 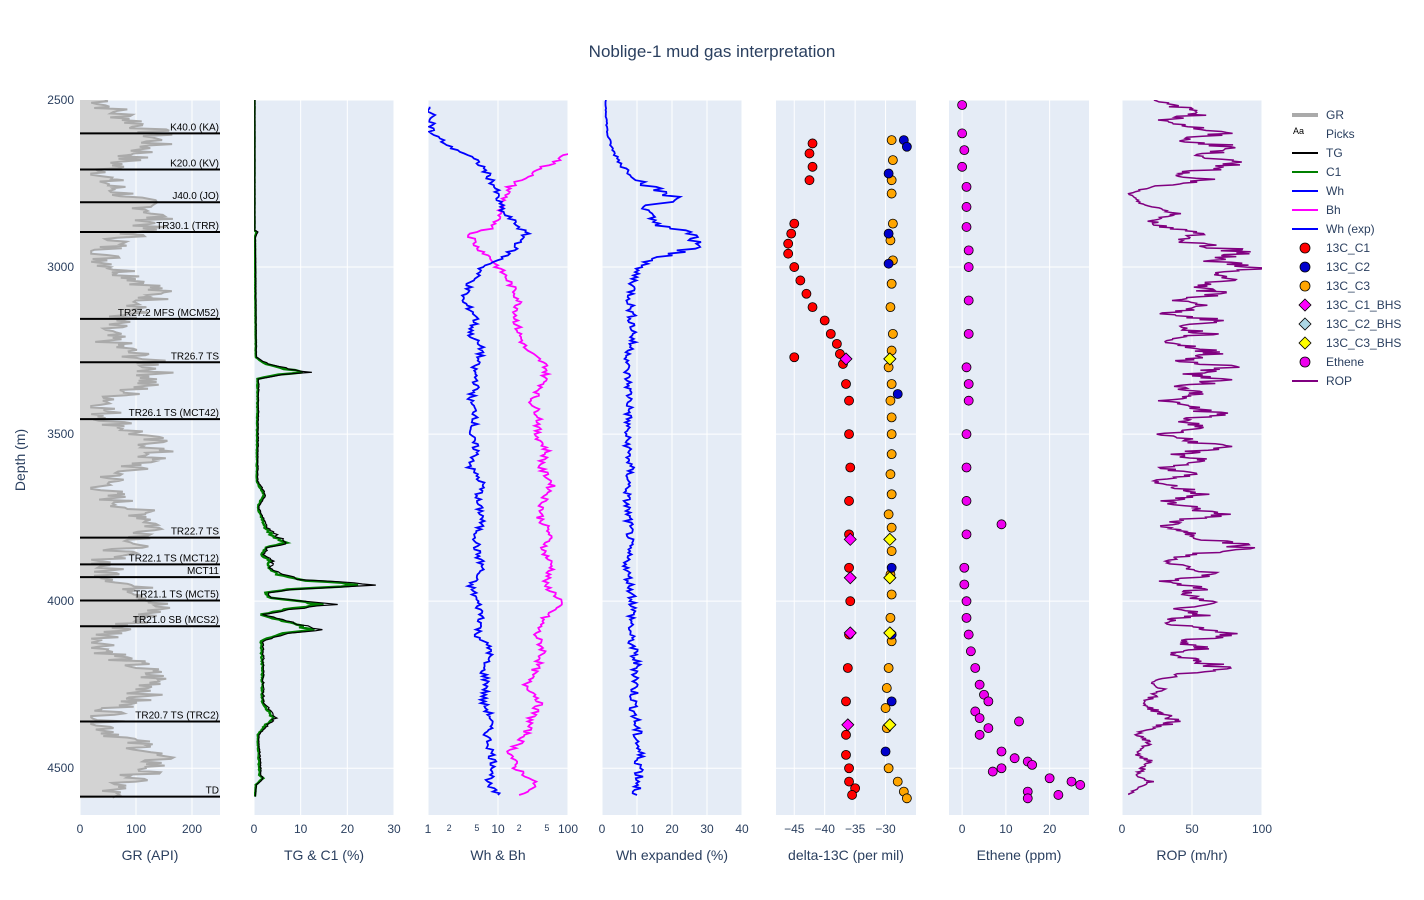 What do you see at coordinates (195, 532) in the screenshot?
I see `pick-label: TR22.7 TS` at bounding box center [195, 532].